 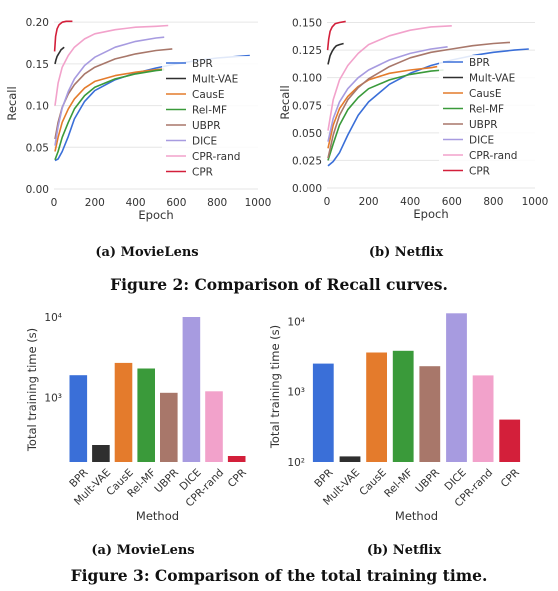 I want to click on time-netflix-ytick-1: 10³, so click(x=296, y=393).